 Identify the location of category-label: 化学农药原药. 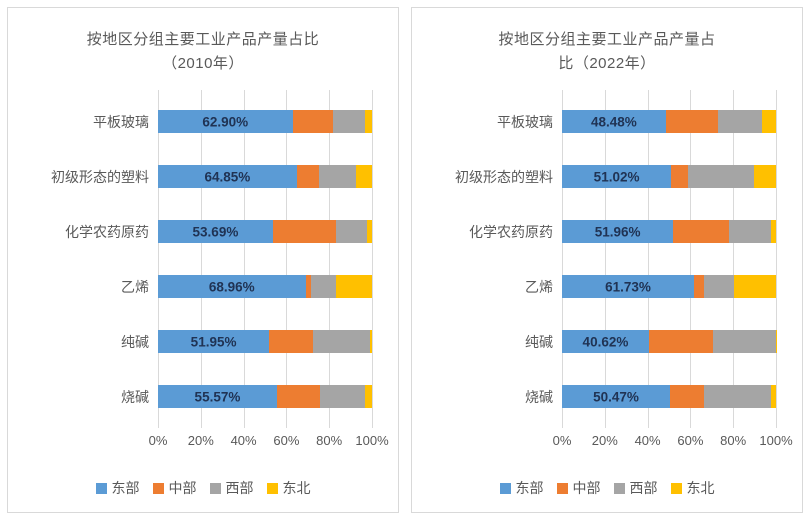
(511, 231).